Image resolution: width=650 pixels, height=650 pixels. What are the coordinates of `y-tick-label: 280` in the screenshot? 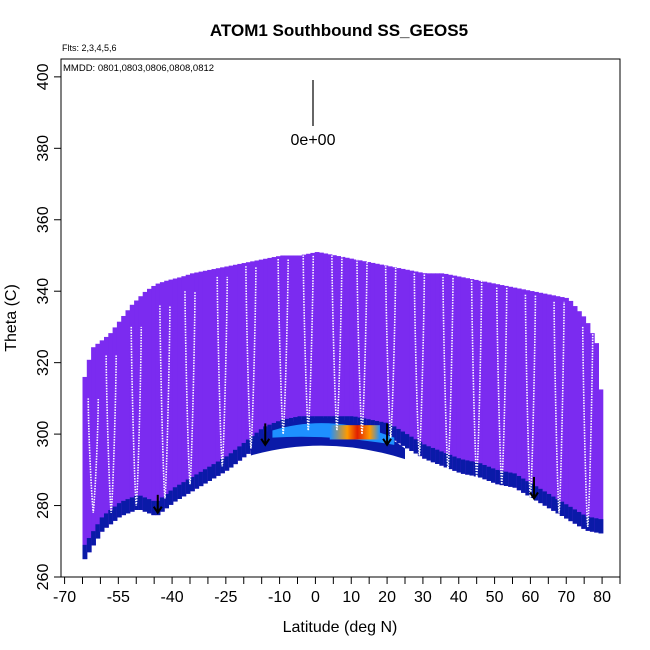 It's located at (43, 505).